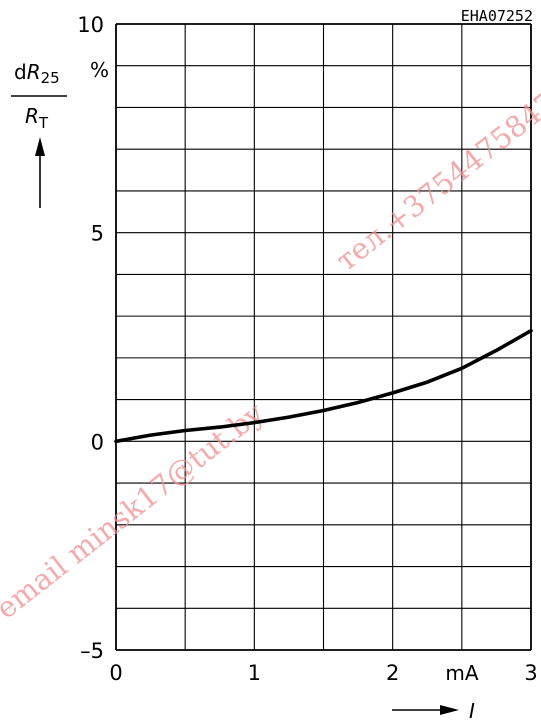 The width and height of the screenshot is (541, 724). I want to click on x-tick-labels: 0 1 2 3, so click(323, 673).